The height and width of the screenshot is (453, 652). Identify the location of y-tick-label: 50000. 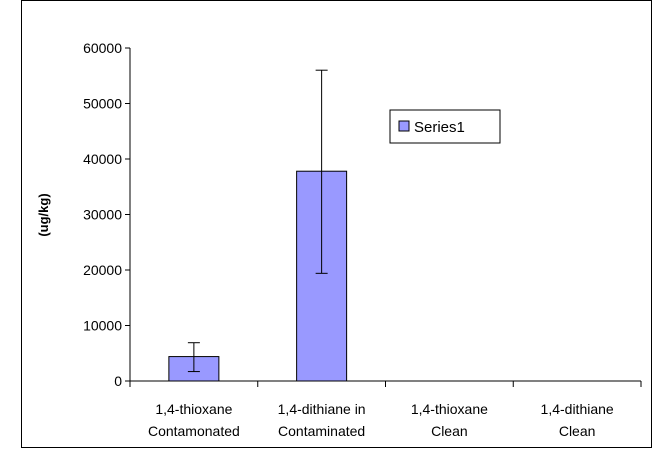
(102, 104).